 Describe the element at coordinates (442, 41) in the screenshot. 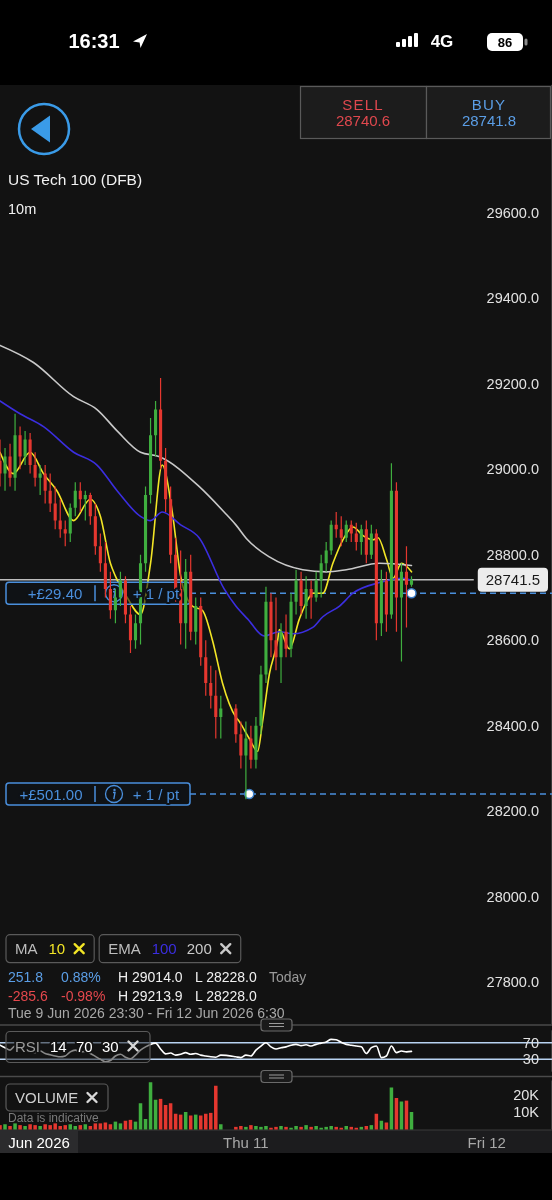

I see `text: 4G` at that location.